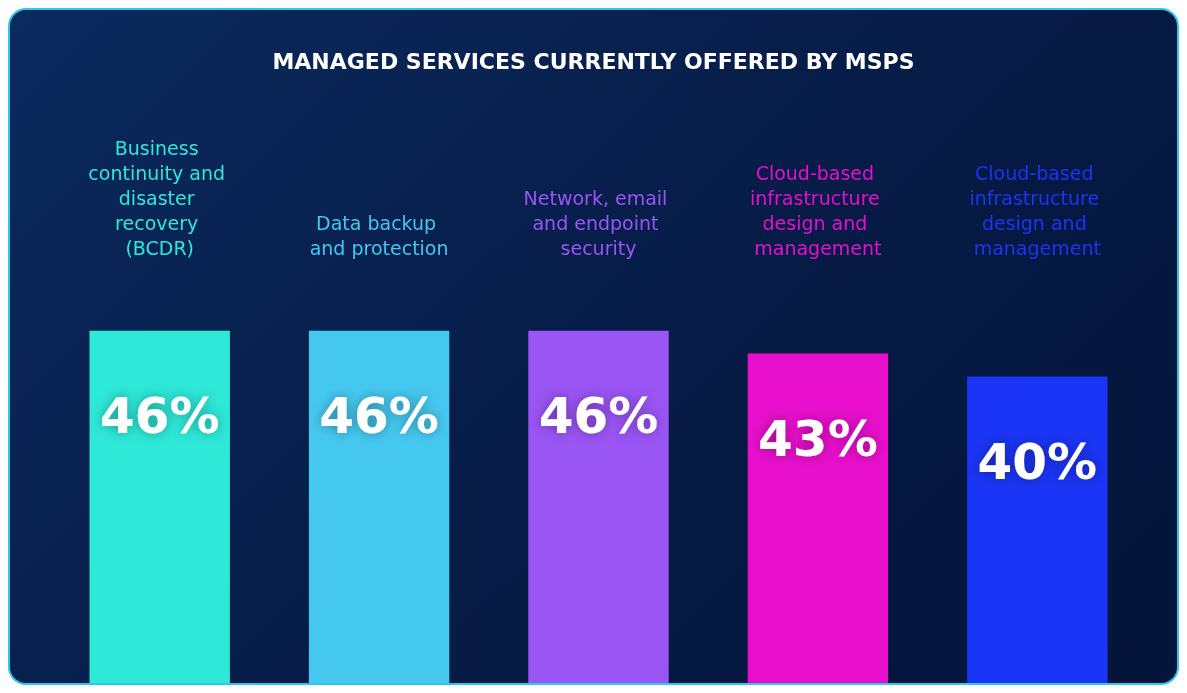 The image size is (1187, 693). Describe the element at coordinates (818, 438) in the screenshot. I see `data-label: 43%` at that location.